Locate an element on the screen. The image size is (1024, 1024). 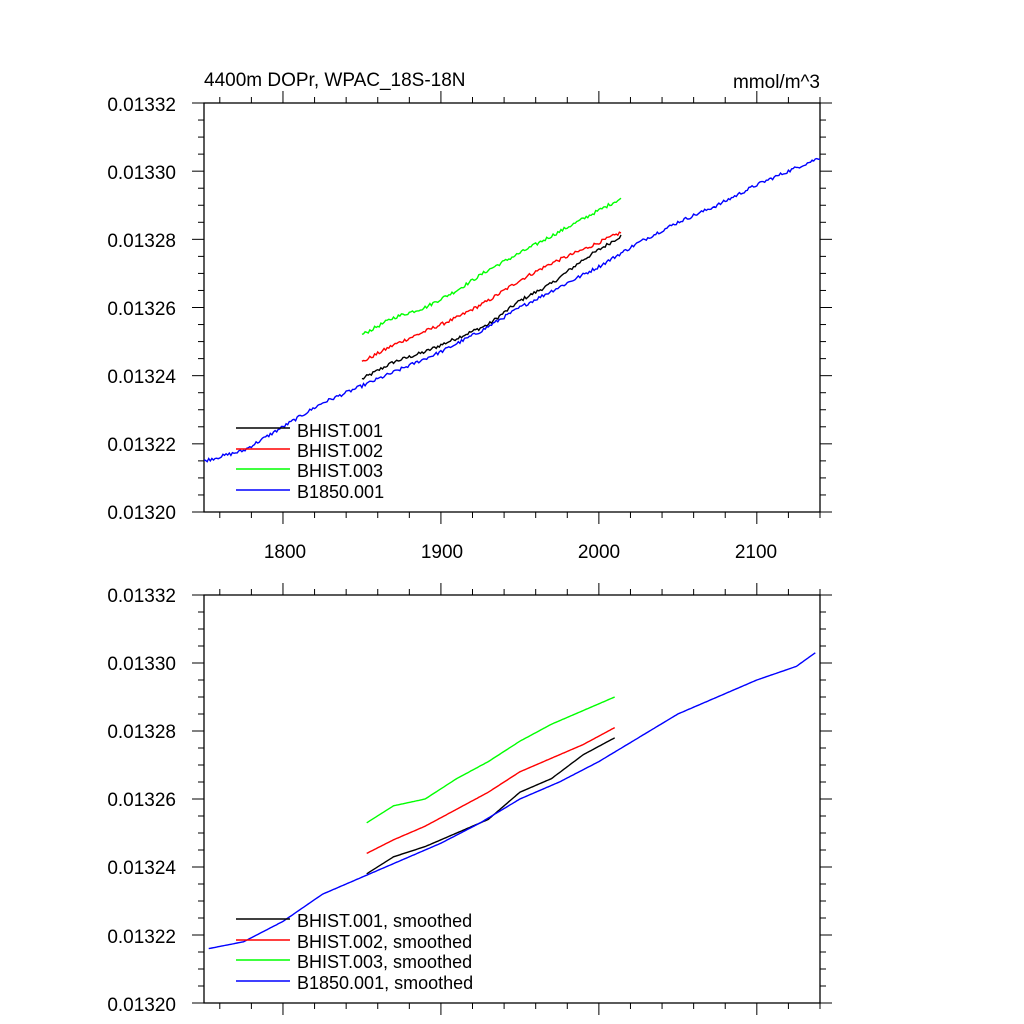
bottom-ytick-label-5: 0.01330 is located at coordinates (141, 664).